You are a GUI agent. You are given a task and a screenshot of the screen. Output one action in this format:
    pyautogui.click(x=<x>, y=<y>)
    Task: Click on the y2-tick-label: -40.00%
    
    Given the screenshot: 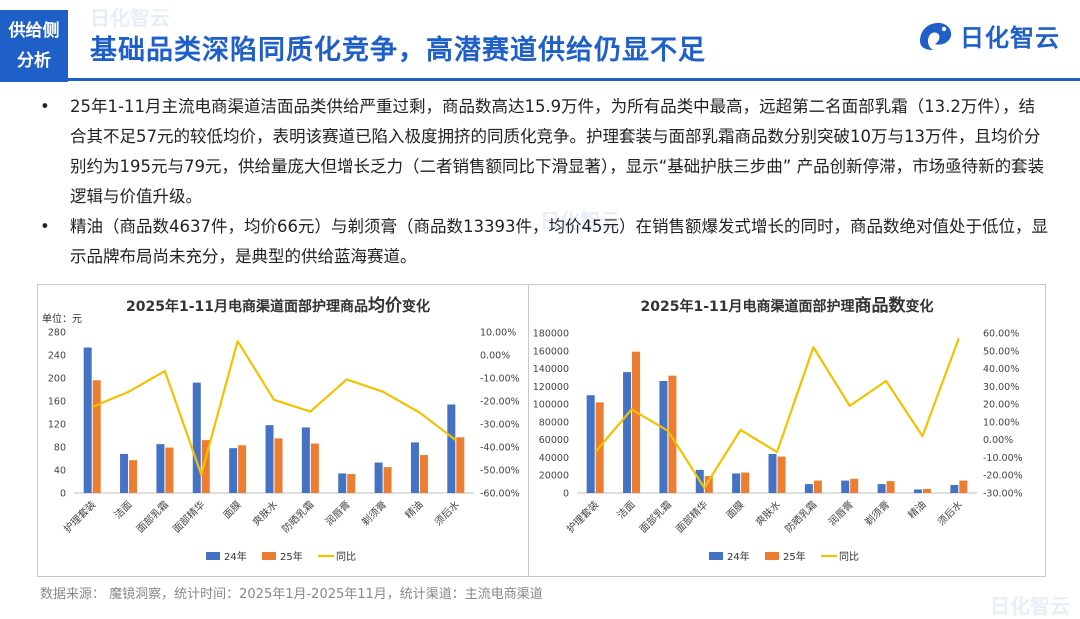 What is the action you would take?
    pyautogui.click(x=500, y=448)
    